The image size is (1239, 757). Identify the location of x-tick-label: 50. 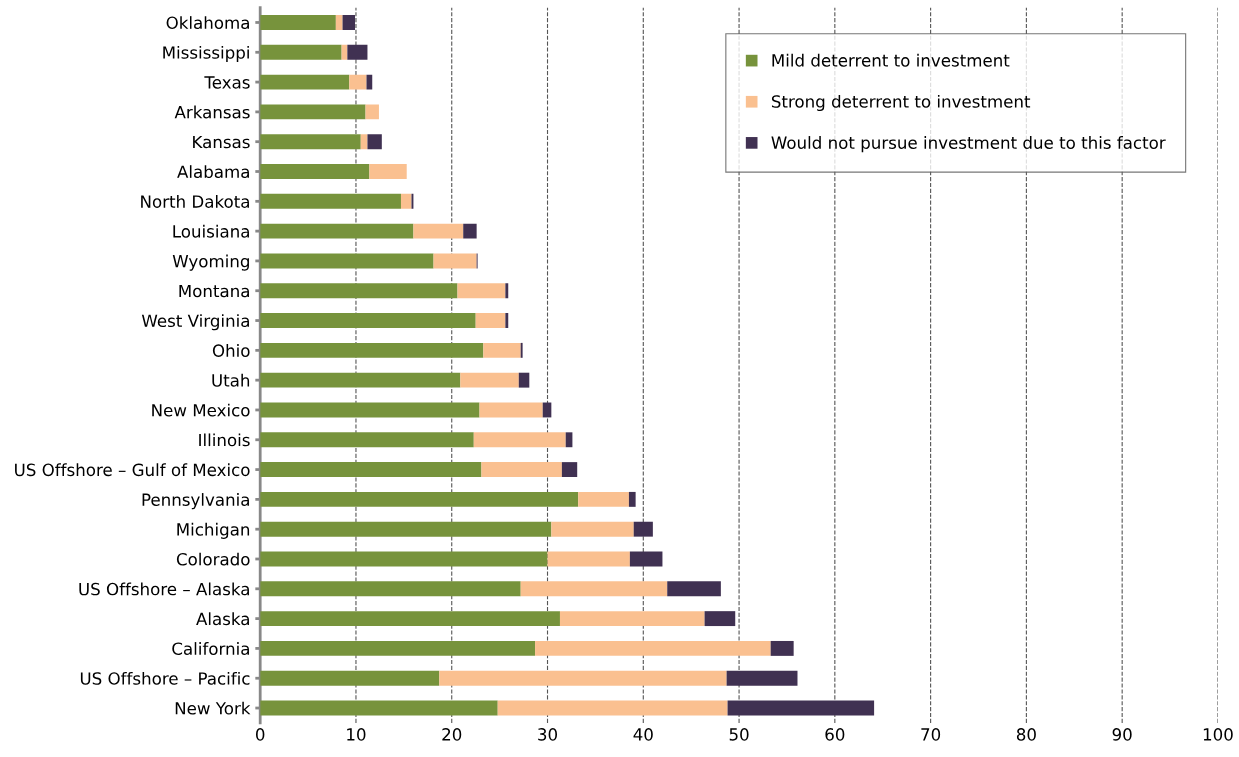
(739, 734).